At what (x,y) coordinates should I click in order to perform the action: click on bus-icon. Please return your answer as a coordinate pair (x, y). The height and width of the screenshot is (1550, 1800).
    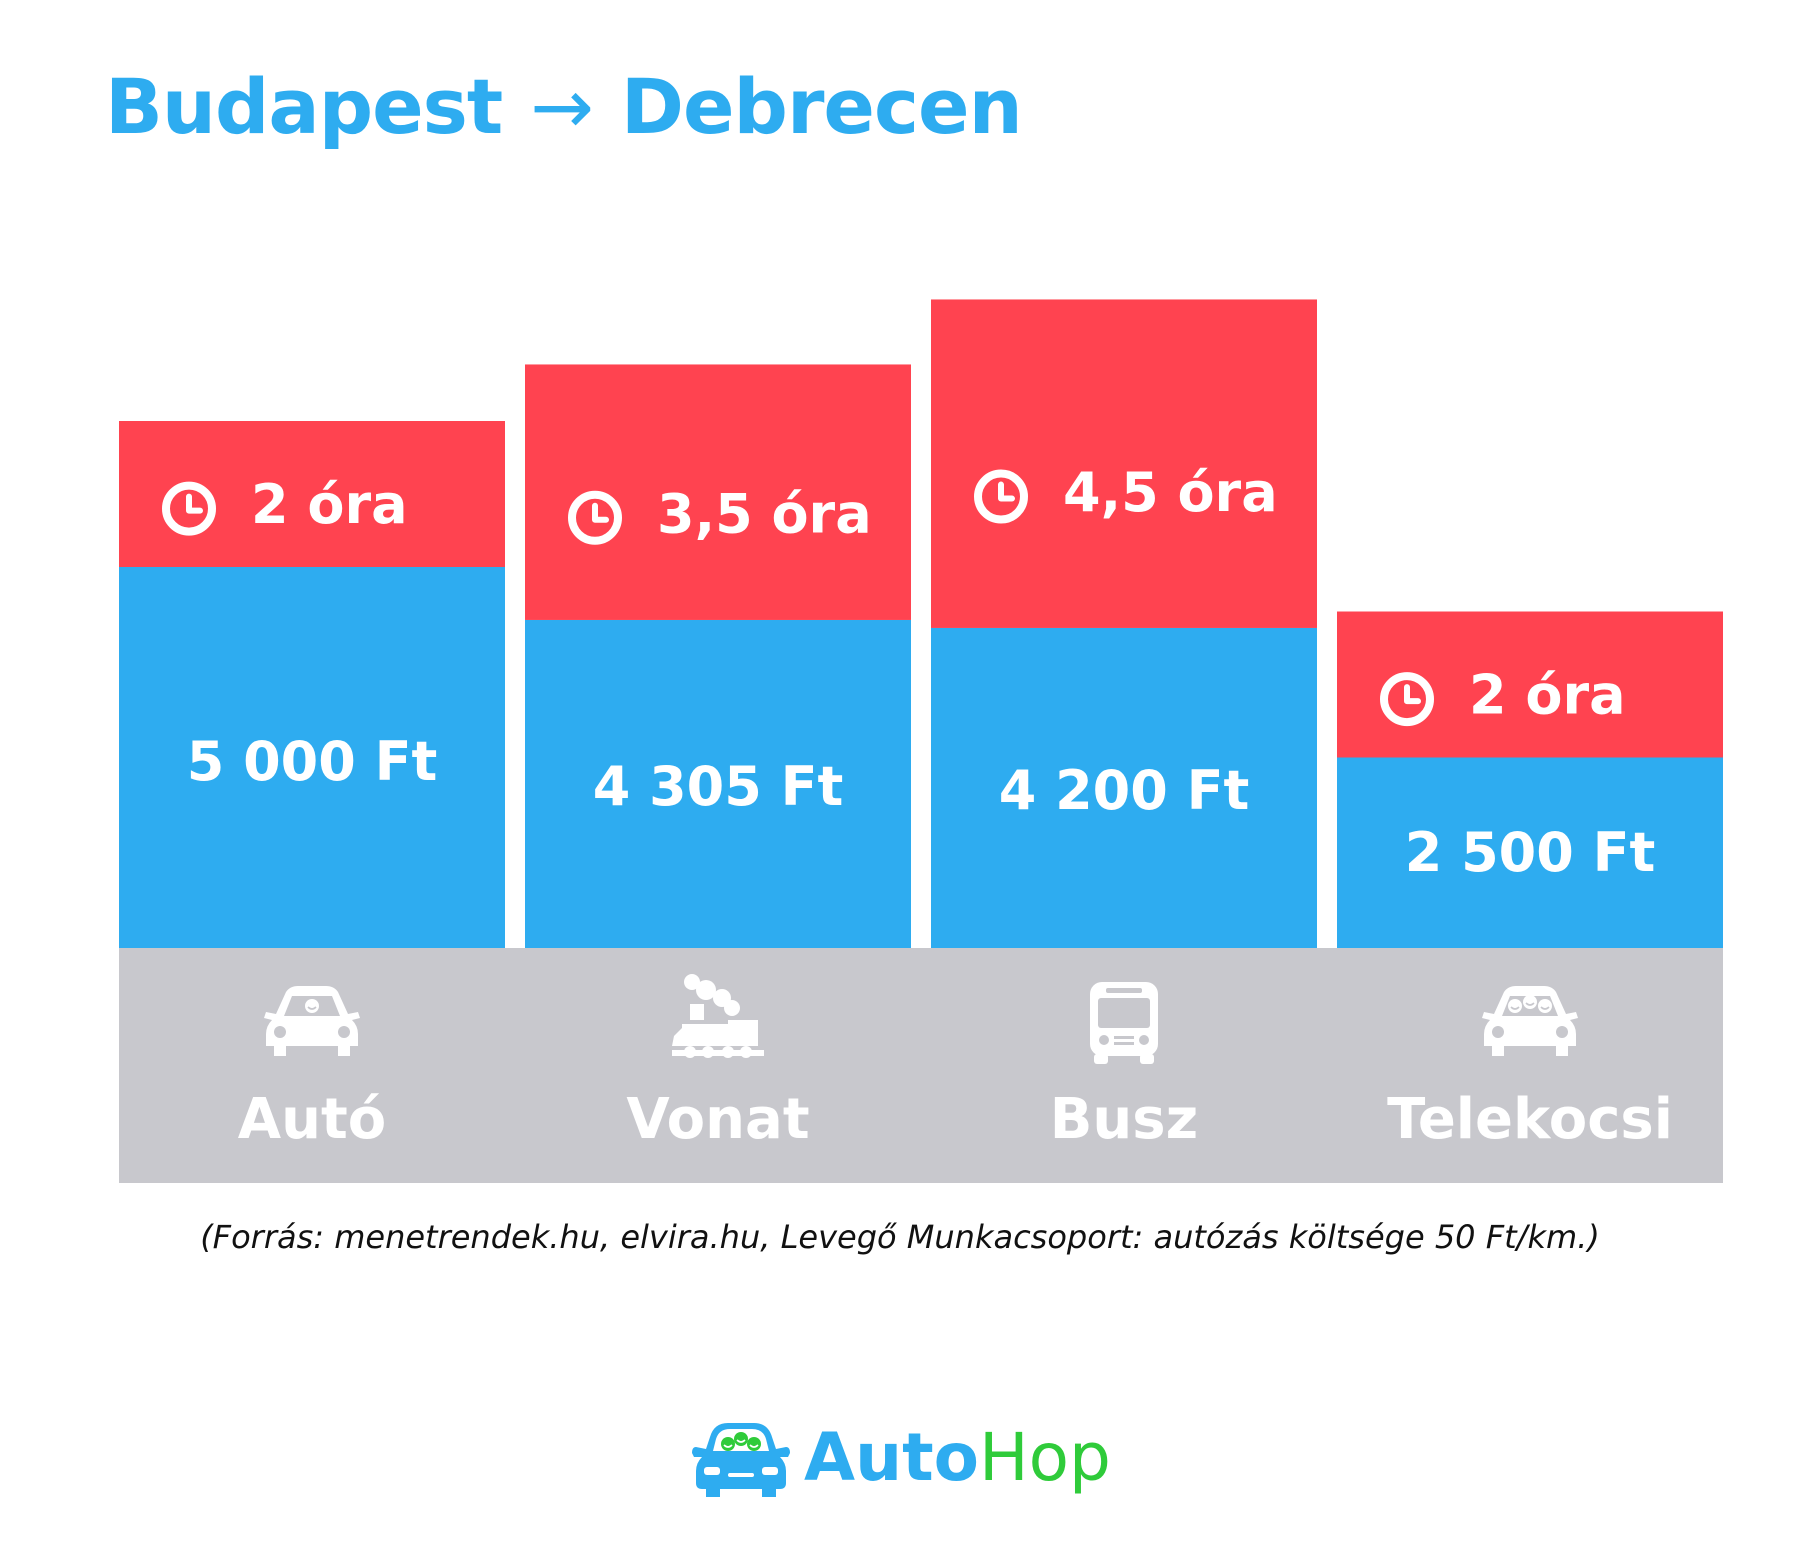
    Looking at the image, I should click on (1124, 1023).